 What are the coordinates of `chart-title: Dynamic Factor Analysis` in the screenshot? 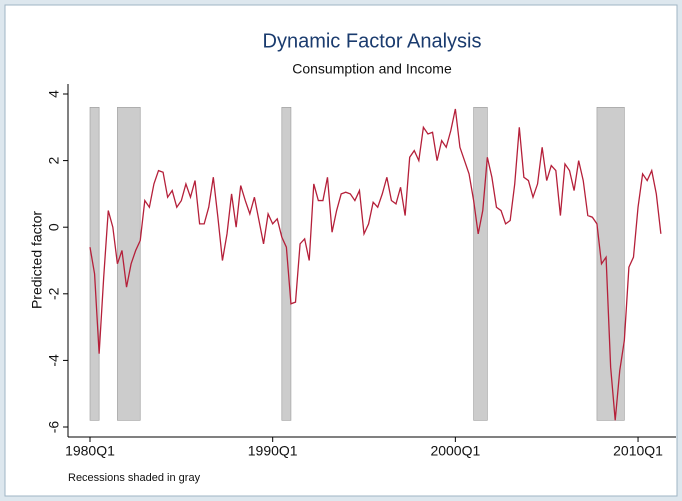 It's located at (372, 41).